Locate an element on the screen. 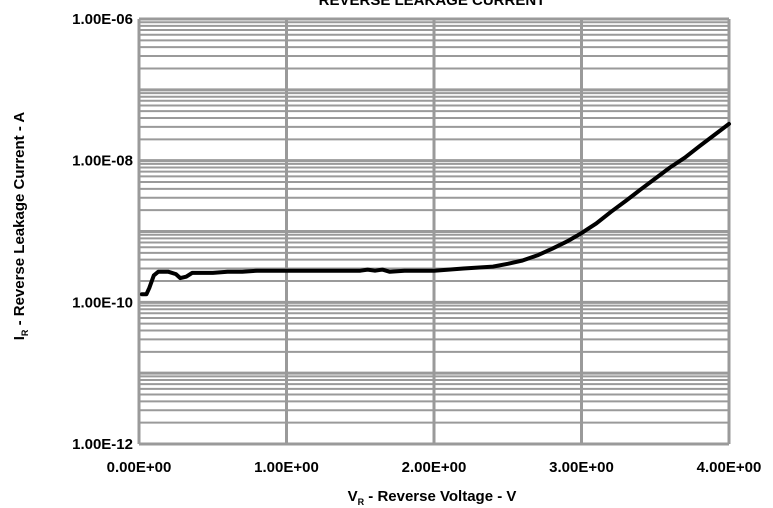  x-axis-label-rest: - Reverse Voltage - V is located at coordinates (440, 496).